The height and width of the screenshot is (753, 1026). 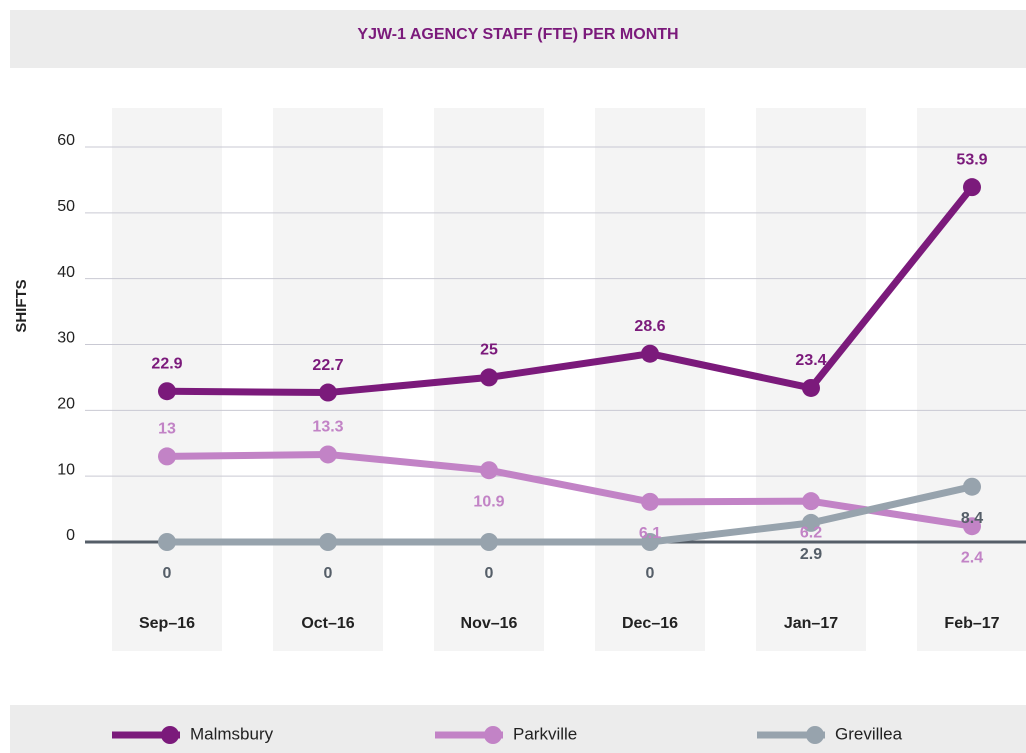 I want to click on y-tick-label: 0, so click(x=70, y=535).